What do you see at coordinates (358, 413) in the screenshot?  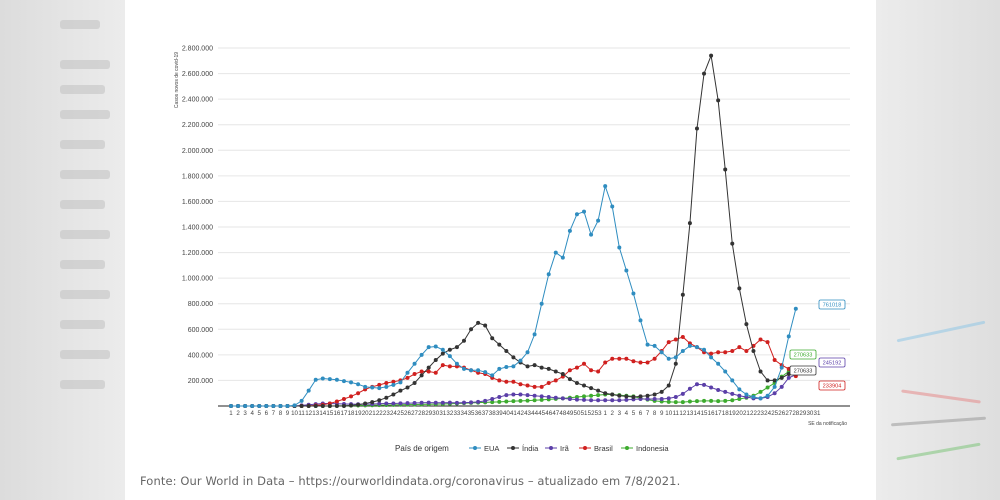 I see `x-tick-label: 19` at bounding box center [358, 413].